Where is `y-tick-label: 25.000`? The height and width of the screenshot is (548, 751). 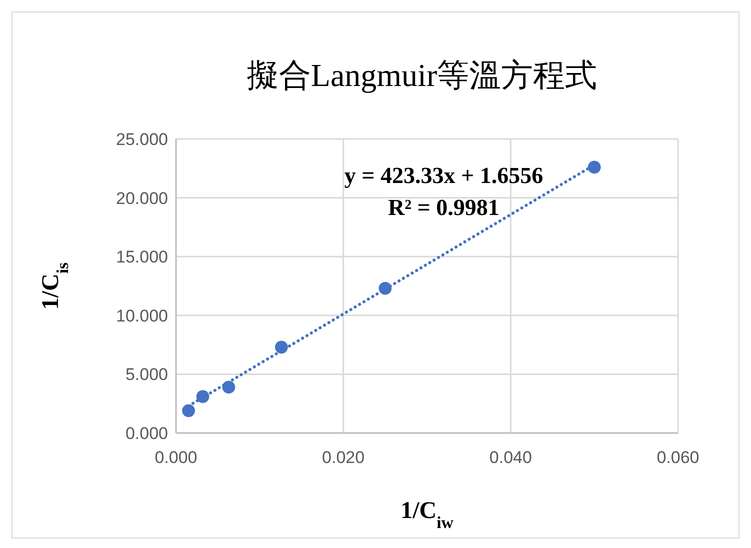 y-tick-label: 25.000 is located at coordinates (142, 139).